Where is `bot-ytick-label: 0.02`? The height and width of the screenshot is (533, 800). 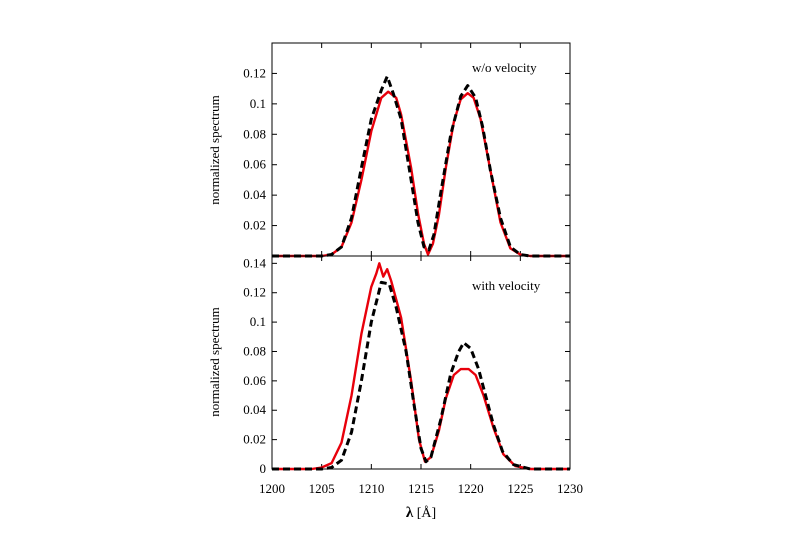 bot-ytick-label: 0.02 is located at coordinates (254, 439).